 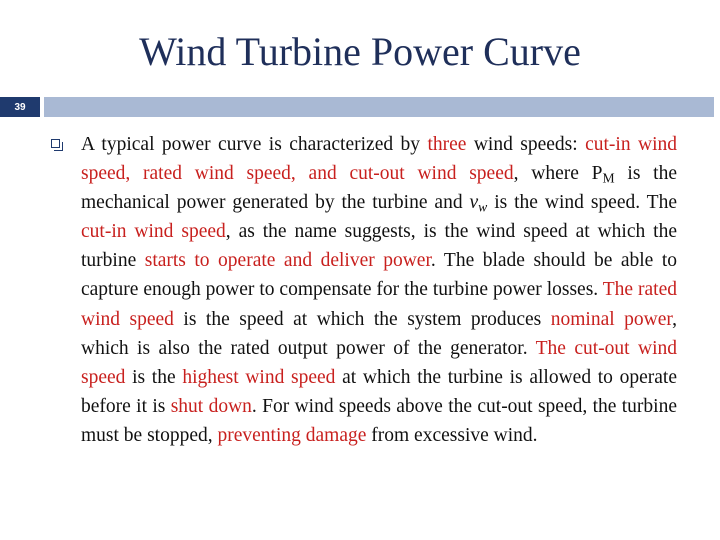 What do you see at coordinates (608, 178) in the screenshot?
I see `body-text-segment: M` at bounding box center [608, 178].